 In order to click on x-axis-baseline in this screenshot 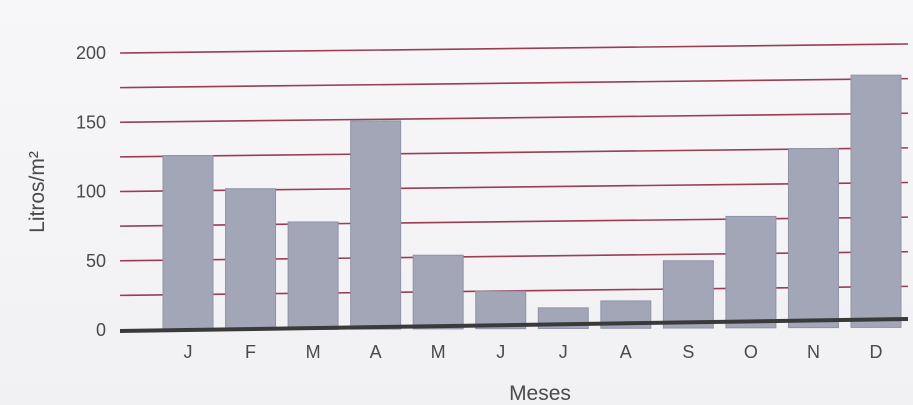, I will do `click(514, 325)`.